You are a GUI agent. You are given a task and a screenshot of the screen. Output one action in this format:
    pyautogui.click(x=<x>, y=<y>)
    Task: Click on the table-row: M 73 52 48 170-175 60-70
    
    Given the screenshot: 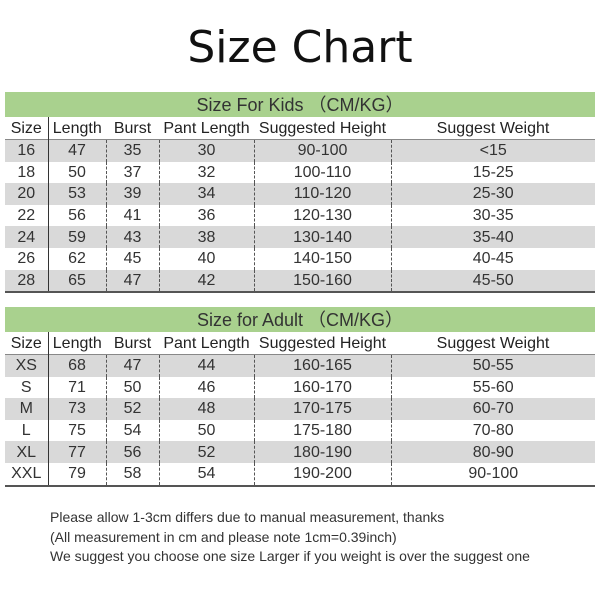 What is the action you would take?
    pyautogui.click(x=300, y=409)
    